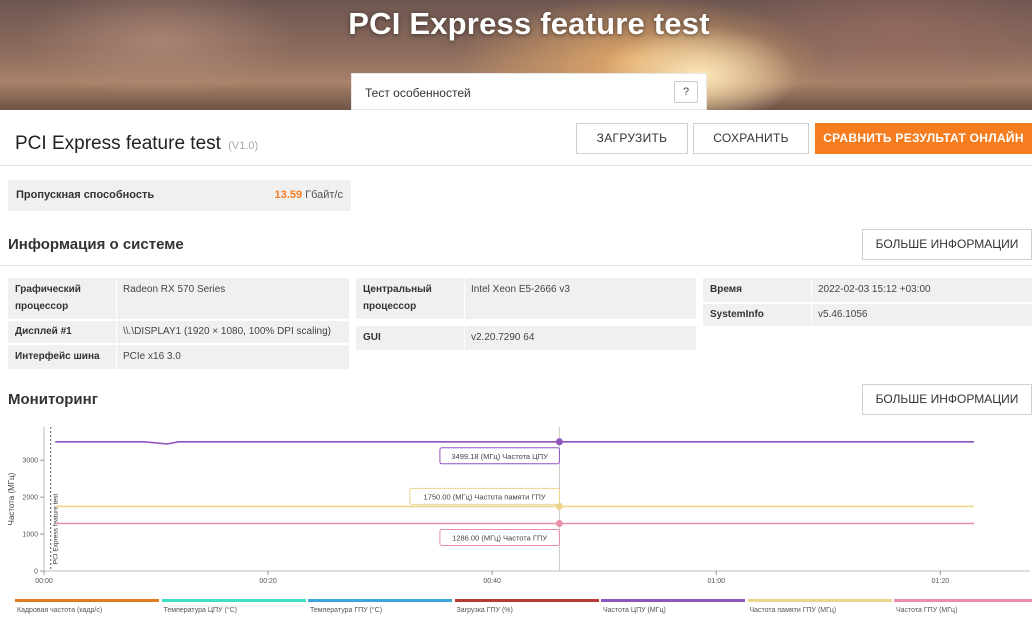 Image resolution: width=1032 pixels, height=622 pixels. I want to click on score-value: 13.59 Гбайт/с, so click(309, 195).